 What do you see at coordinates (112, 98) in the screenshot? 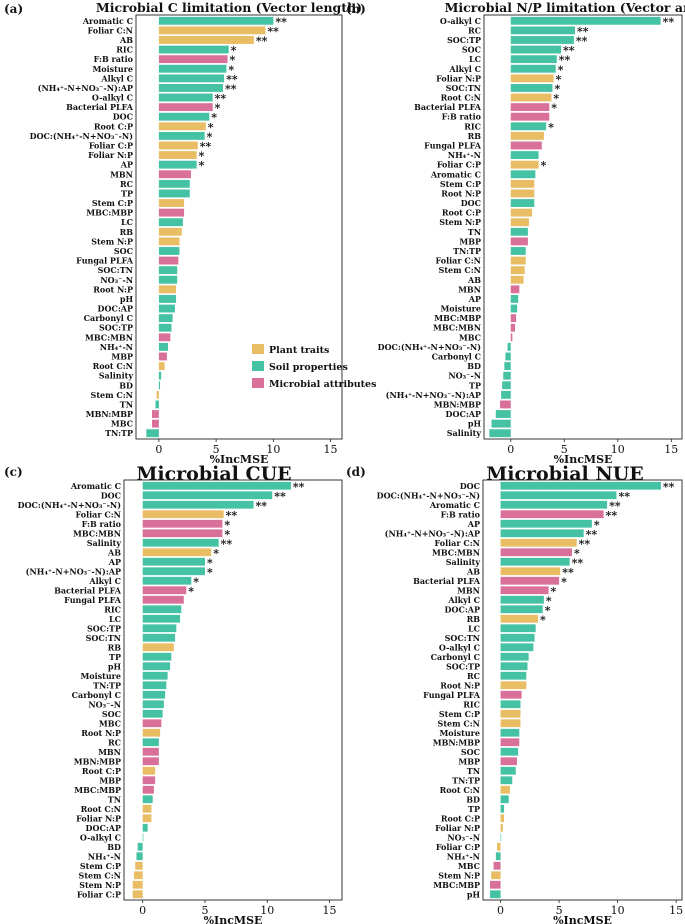
I see `category-label: O-alkyl C` at bounding box center [112, 98].